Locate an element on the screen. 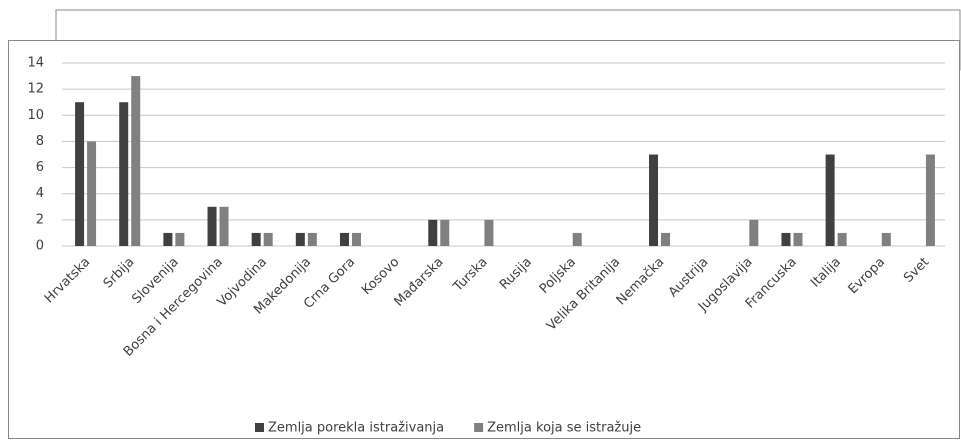 The image size is (961, 440). y-tick-label: 0 is located at coordinates (40, 246).